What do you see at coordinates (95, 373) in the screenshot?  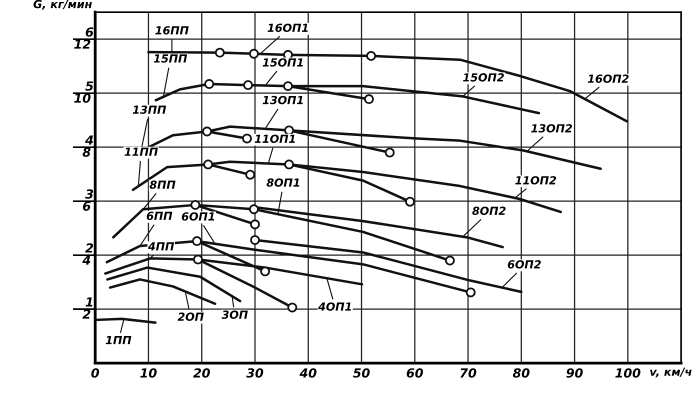 I see `x-tick-label: 0` at bounding box center [95, 373].